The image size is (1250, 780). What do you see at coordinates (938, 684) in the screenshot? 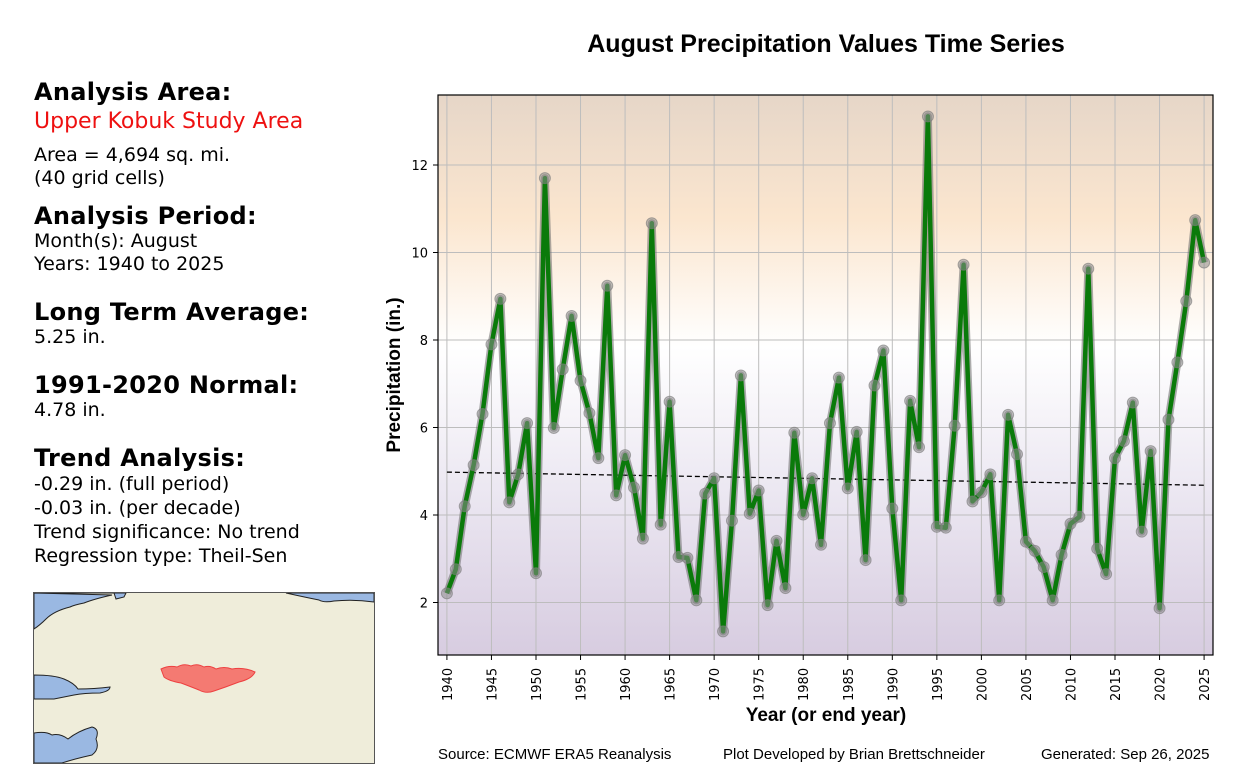
I see `x-tick-label: 1995` at bounding box center [938, 684].